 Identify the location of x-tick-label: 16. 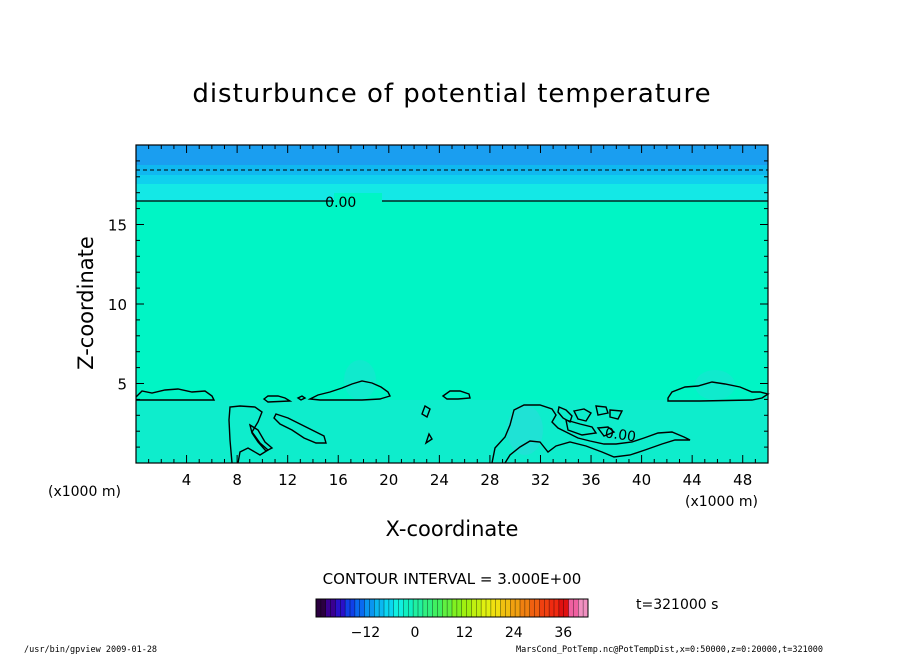
(338, 480).